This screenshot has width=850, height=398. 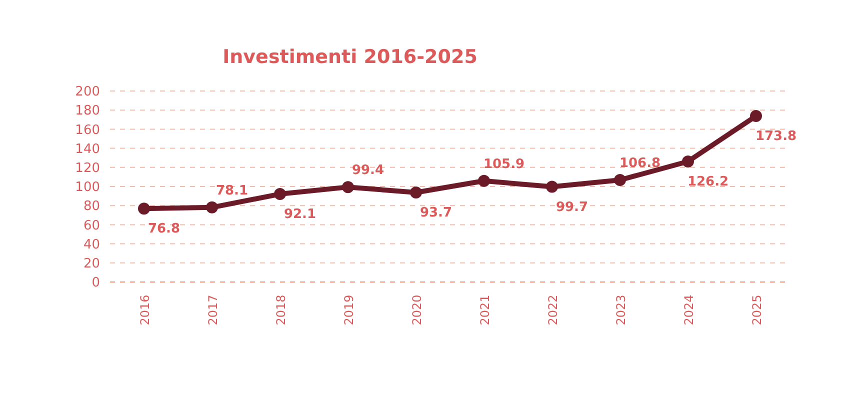 I want to click on y-tick-label: 40, so click(x=91, y=244).